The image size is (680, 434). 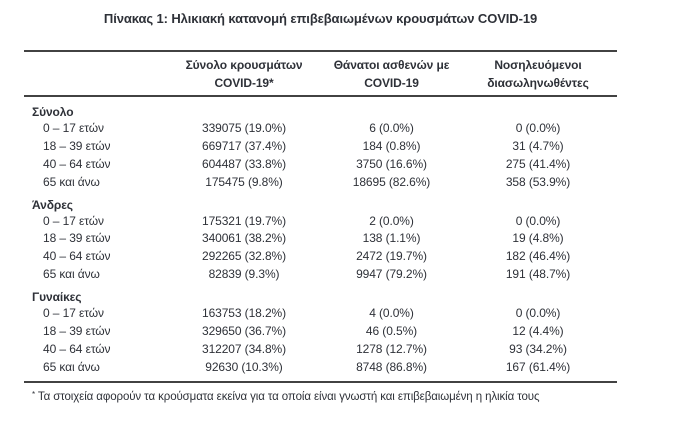 I want to click on section-header-row: Άνδρες, so click(x=320, y=201).